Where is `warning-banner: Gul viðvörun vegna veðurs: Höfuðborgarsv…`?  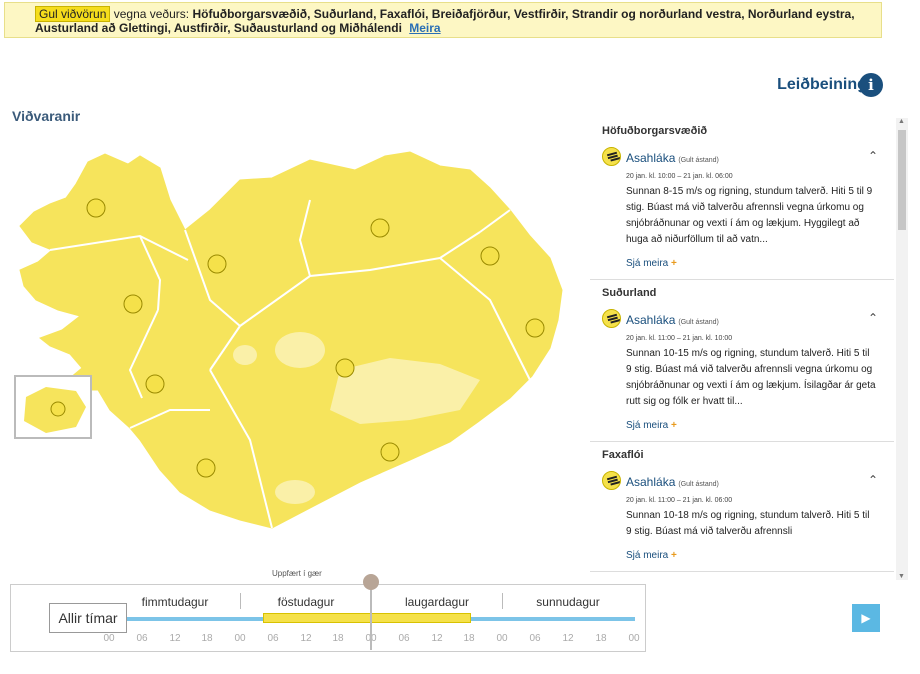 warning-banner: Gul viðvörun vegna veðurs: Höfuðborgarsv… is located at coordinates (443, 20).